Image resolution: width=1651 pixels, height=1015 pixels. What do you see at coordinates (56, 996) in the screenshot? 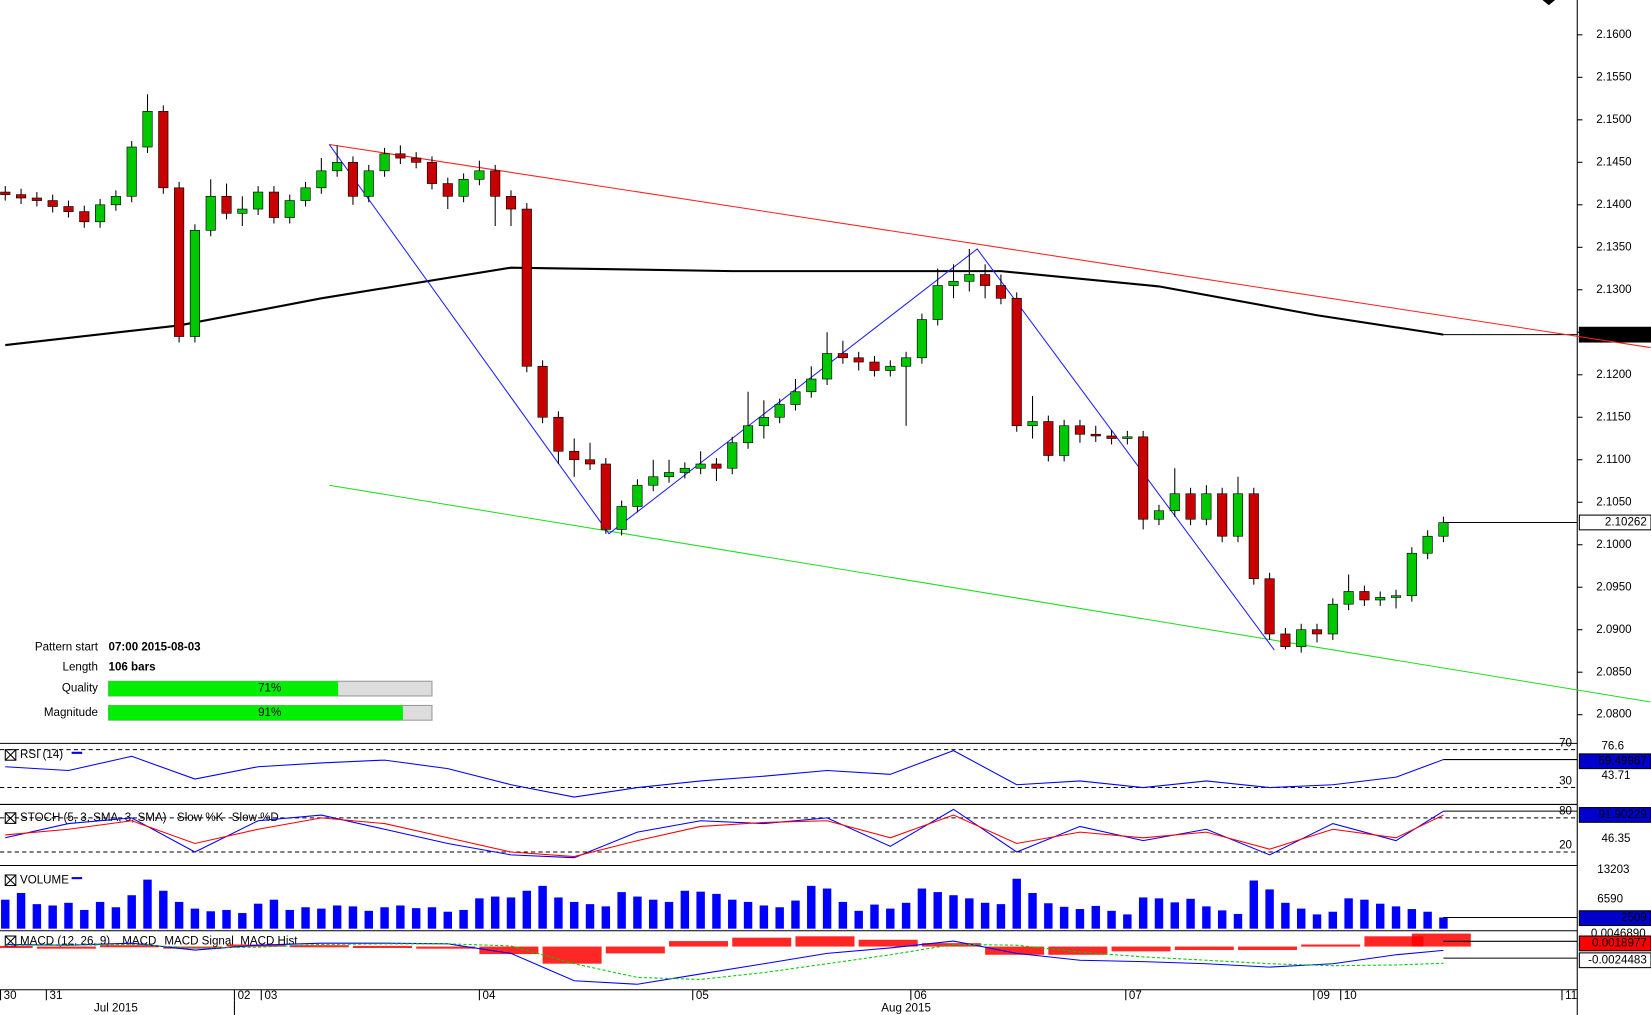
I see `x-tick-label: 31` at bounding box center [56, 996].